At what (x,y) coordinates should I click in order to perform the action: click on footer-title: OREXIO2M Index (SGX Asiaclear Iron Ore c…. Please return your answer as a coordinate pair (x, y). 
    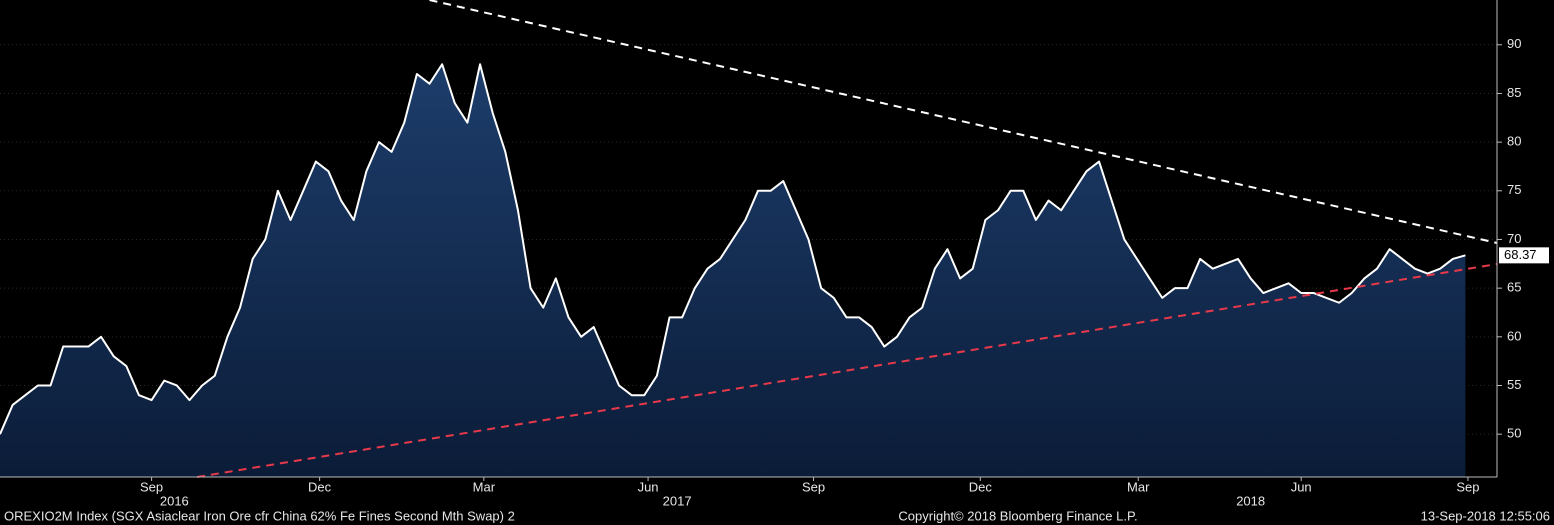
    Looking at the image, I should click on (259, 515).